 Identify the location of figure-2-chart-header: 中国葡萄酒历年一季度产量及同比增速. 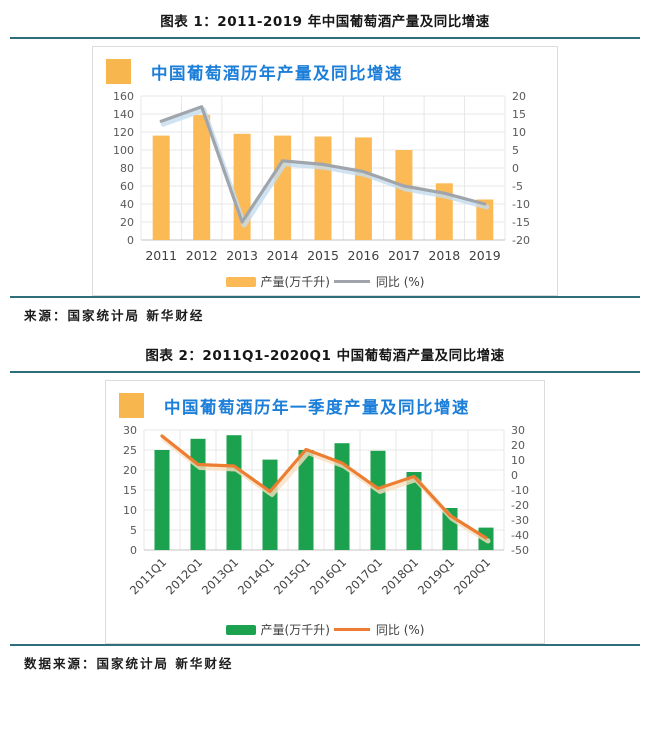
(325, 404).